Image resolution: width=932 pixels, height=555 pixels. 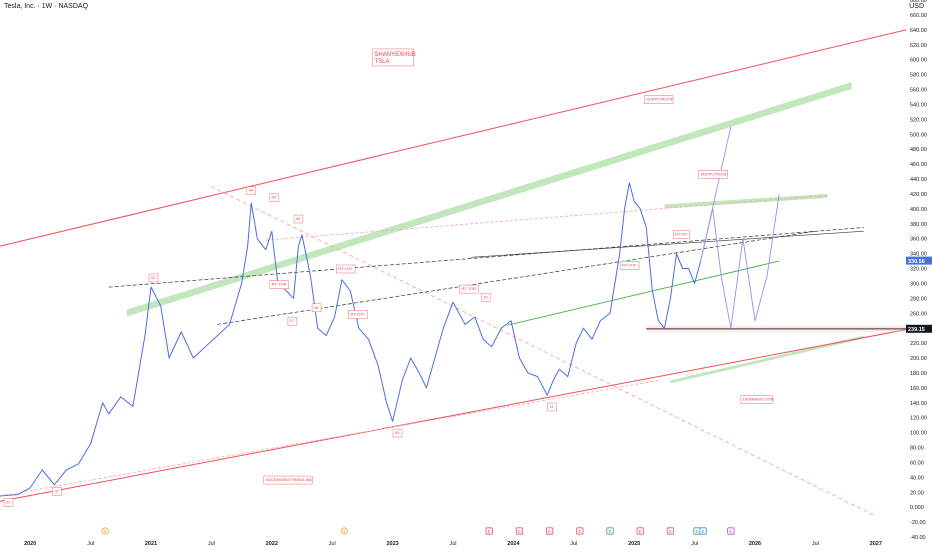 I want to click on current-price-tag-bg, so click(x=919, y=260).